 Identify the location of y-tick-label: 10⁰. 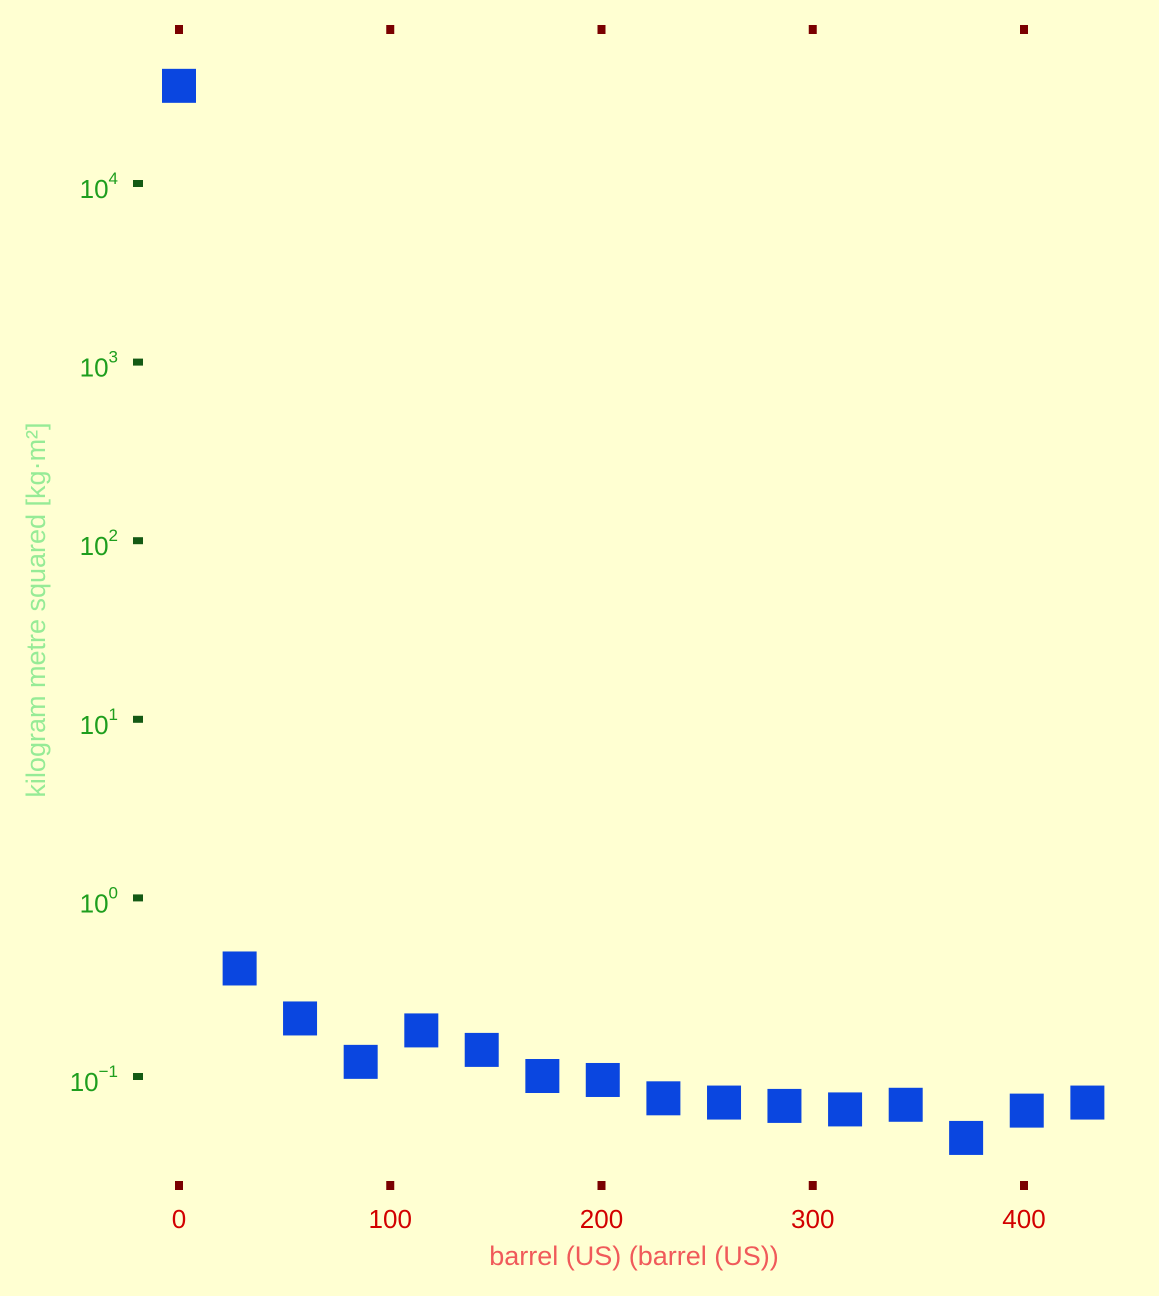
(99, 900).